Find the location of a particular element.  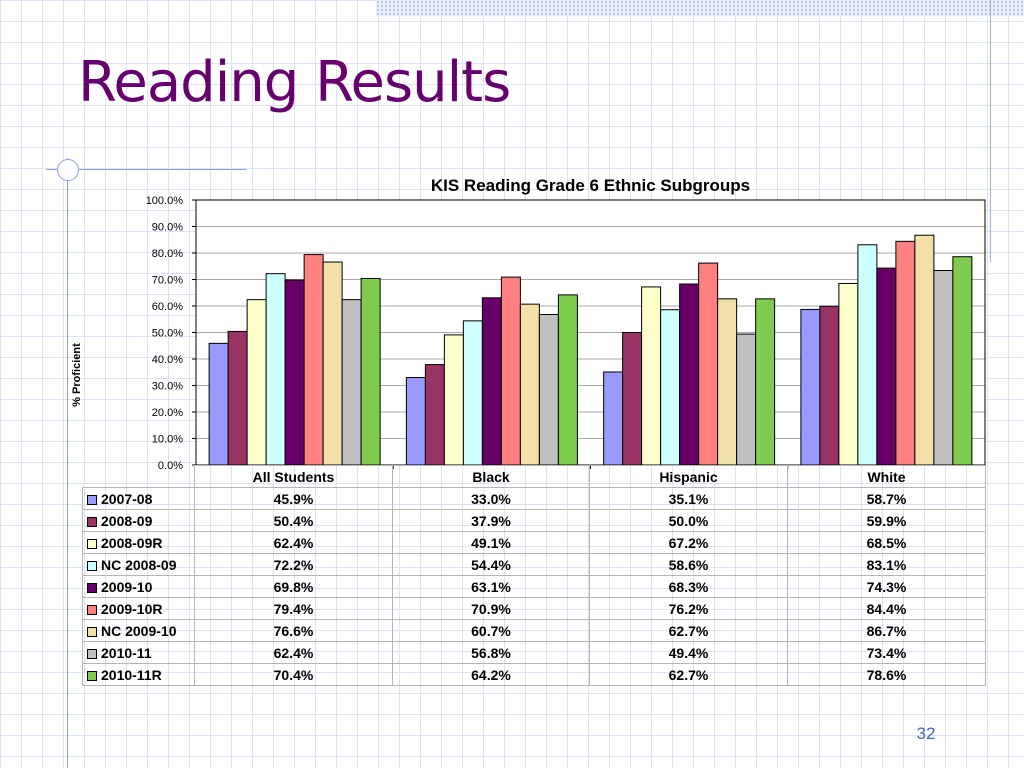

legend-label: 2007-08 is located at coordinates (127, 498).